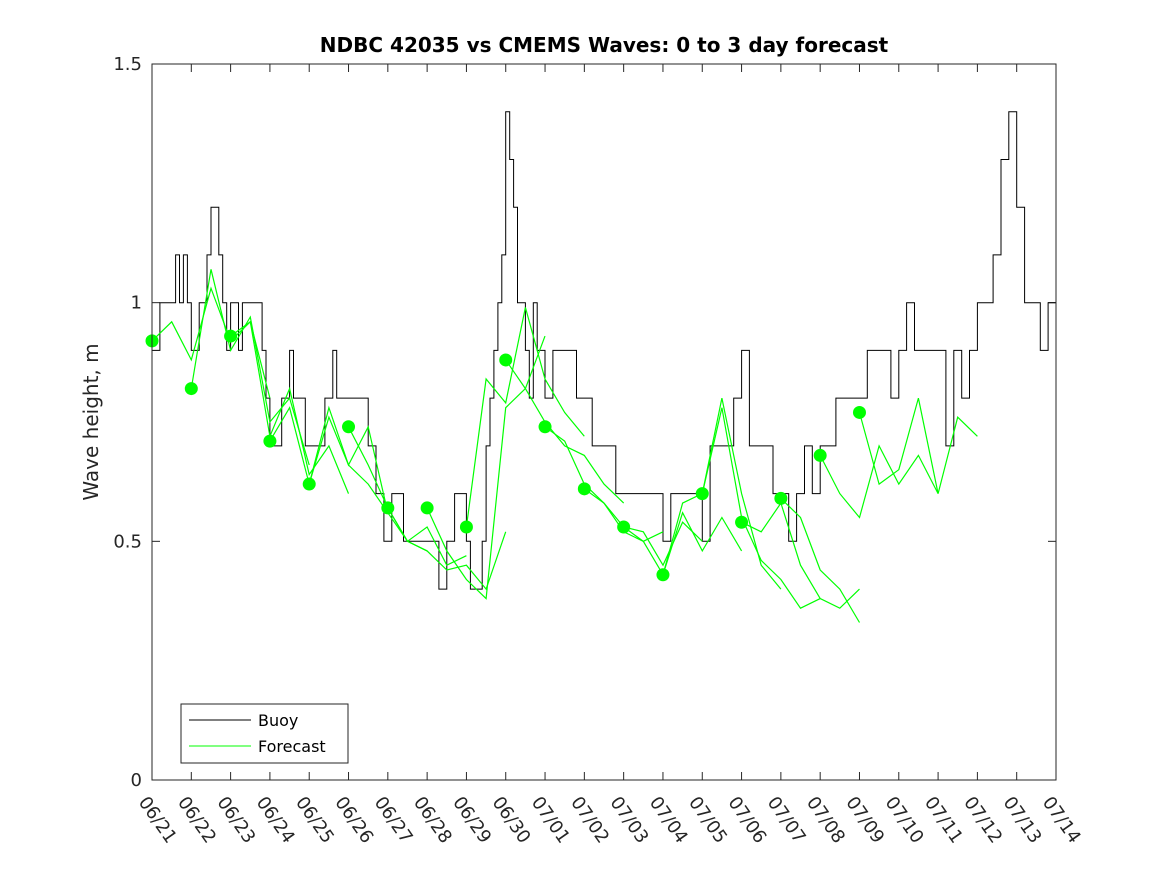 The width and height of the screenshot is (1167, 875). Describe the element at coordinates (136, 780) in the screenshot. I see `y-tick-label: 0` at that location.